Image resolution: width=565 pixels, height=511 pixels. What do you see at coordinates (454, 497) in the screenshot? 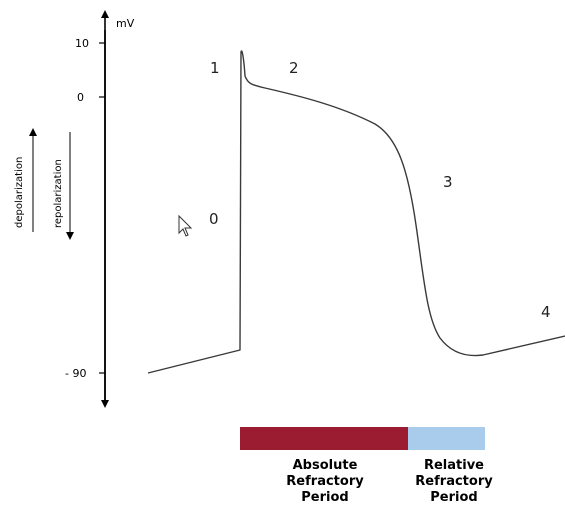
I see `relative-refractory-line-3: Period` at bounding box center [454, 497].